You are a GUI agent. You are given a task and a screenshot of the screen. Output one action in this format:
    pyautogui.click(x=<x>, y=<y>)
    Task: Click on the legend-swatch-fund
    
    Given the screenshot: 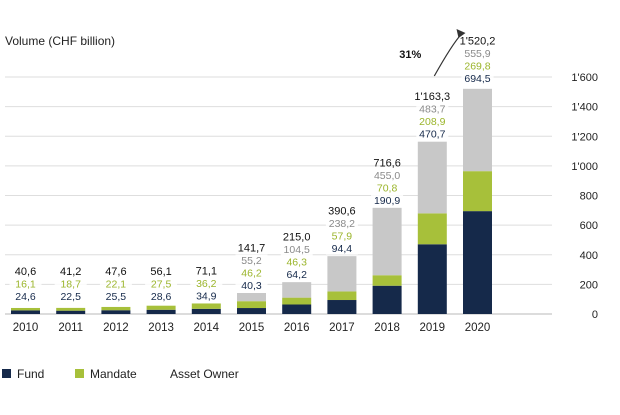 What is the action you would take?
    pyautogui.click(x=6, y=373)
    